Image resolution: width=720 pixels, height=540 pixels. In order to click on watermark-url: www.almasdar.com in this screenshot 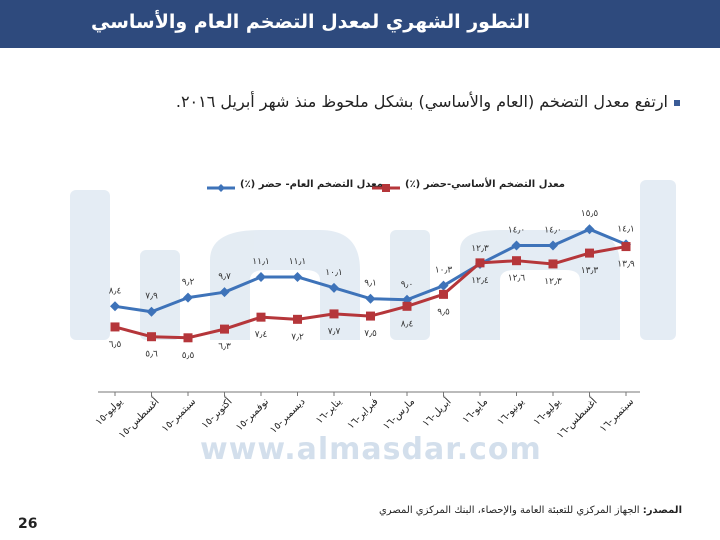, I will do `click(371, 449)`.